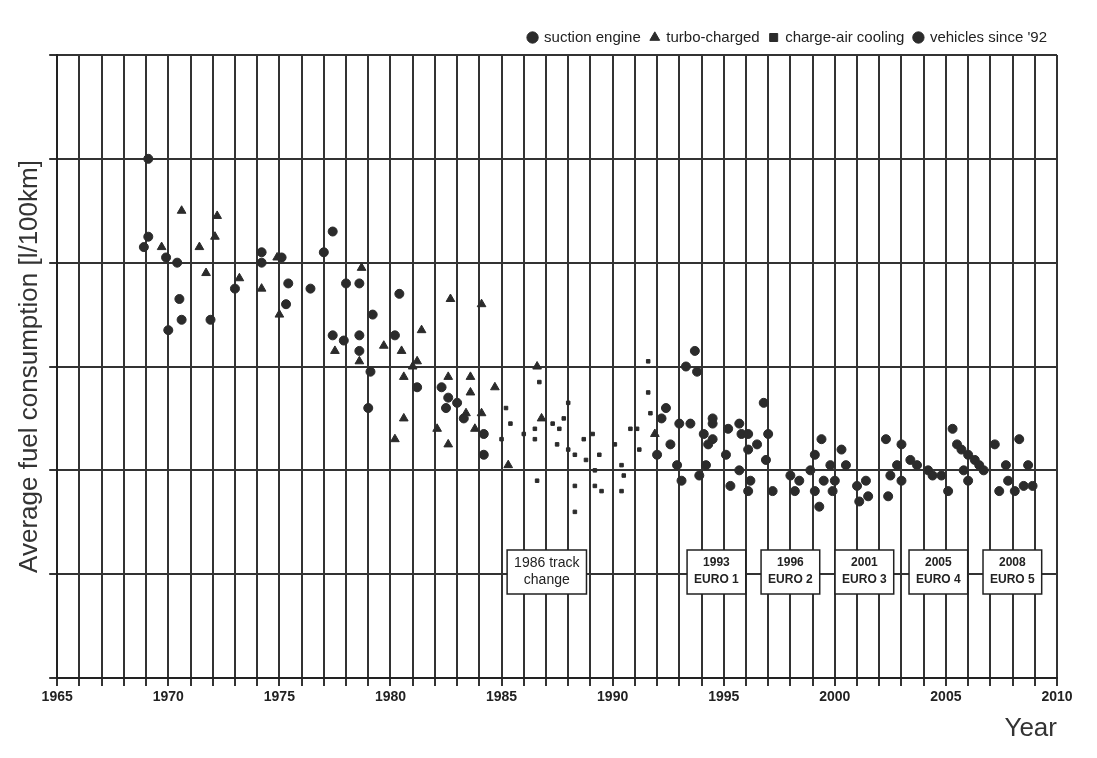 The height and width of the screenshot is (758, 1097). I want to click on legend-label: suction engine, so click(592, 36).